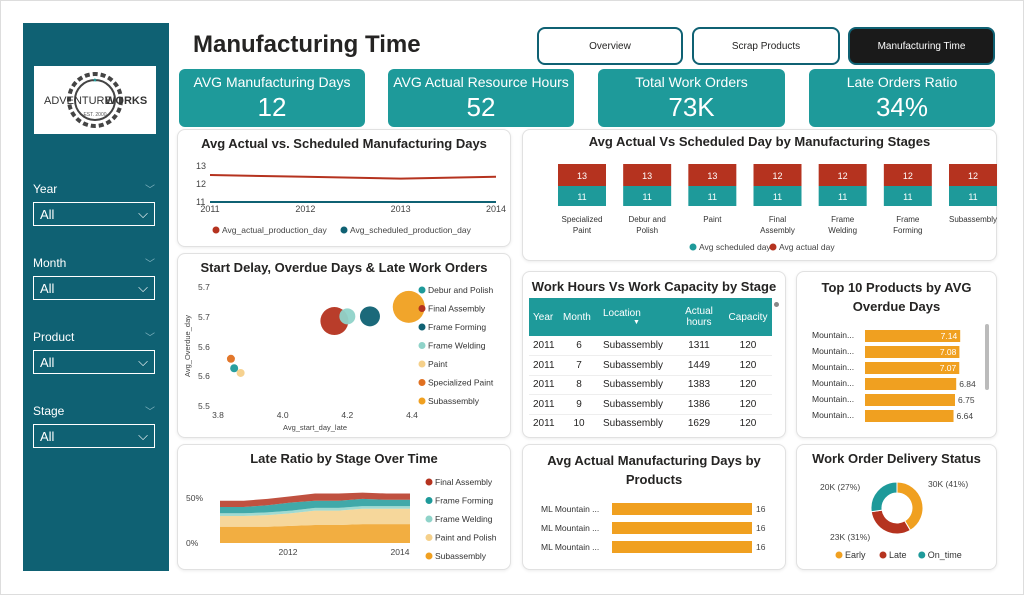 Image resolution: width=1024 pixels, height=595 pixels. Describe the element at coordinates (464, 519) in the screenshot. I see `legend-label: Frame Welding` at that location.